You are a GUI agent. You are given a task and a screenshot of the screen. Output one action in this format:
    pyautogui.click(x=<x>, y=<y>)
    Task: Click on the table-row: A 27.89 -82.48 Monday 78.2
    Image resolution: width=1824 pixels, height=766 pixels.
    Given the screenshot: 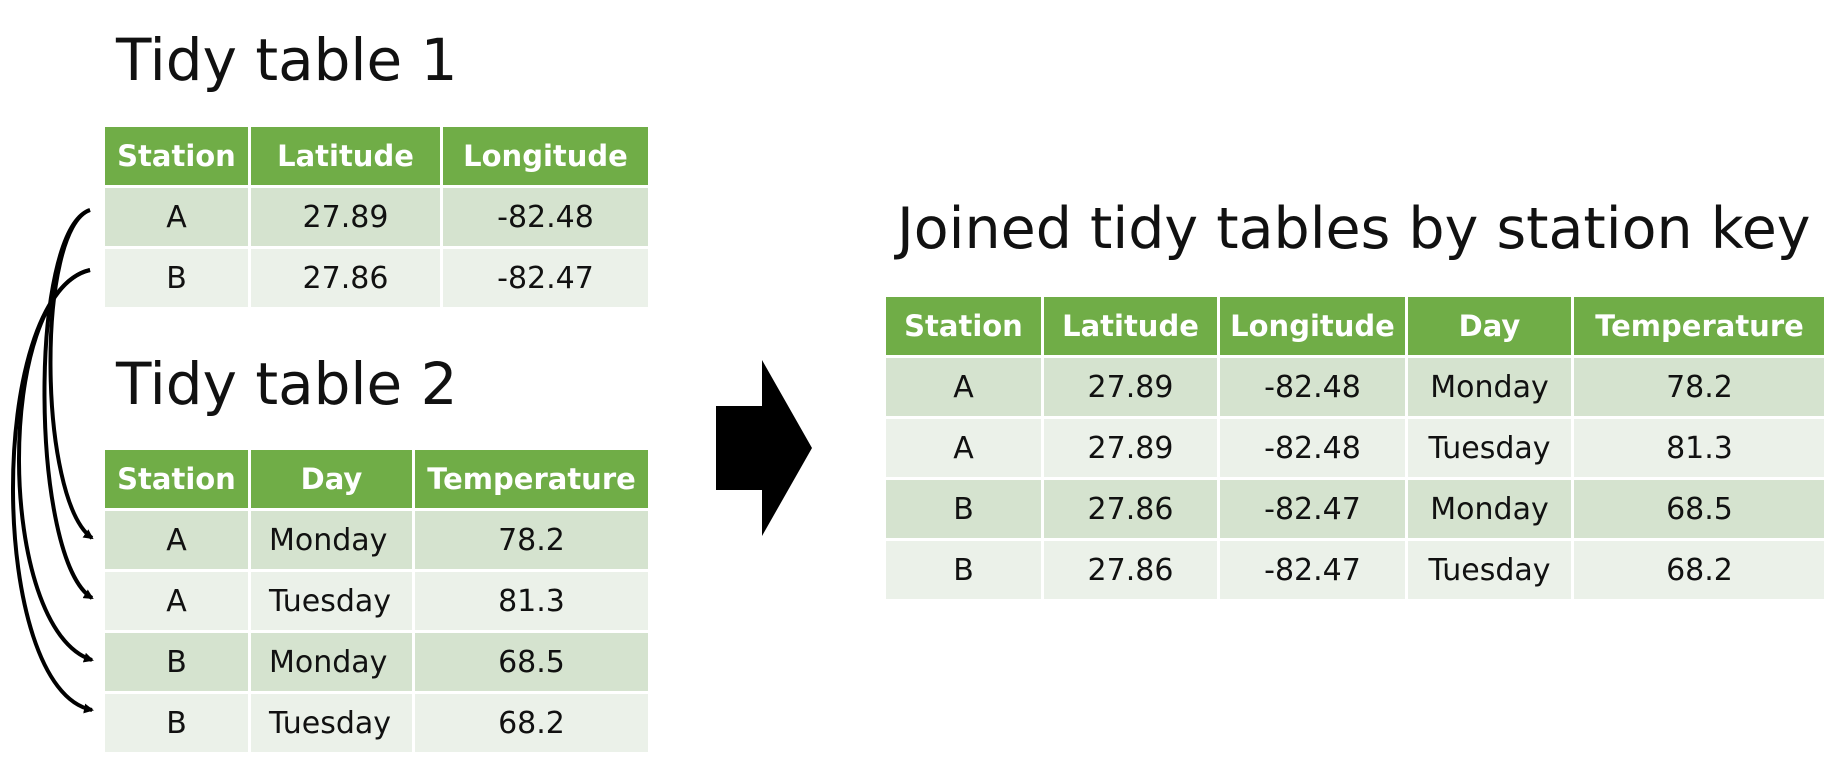 What is the action you would take?
    pyautogui.click(x=1353, y=387)
    